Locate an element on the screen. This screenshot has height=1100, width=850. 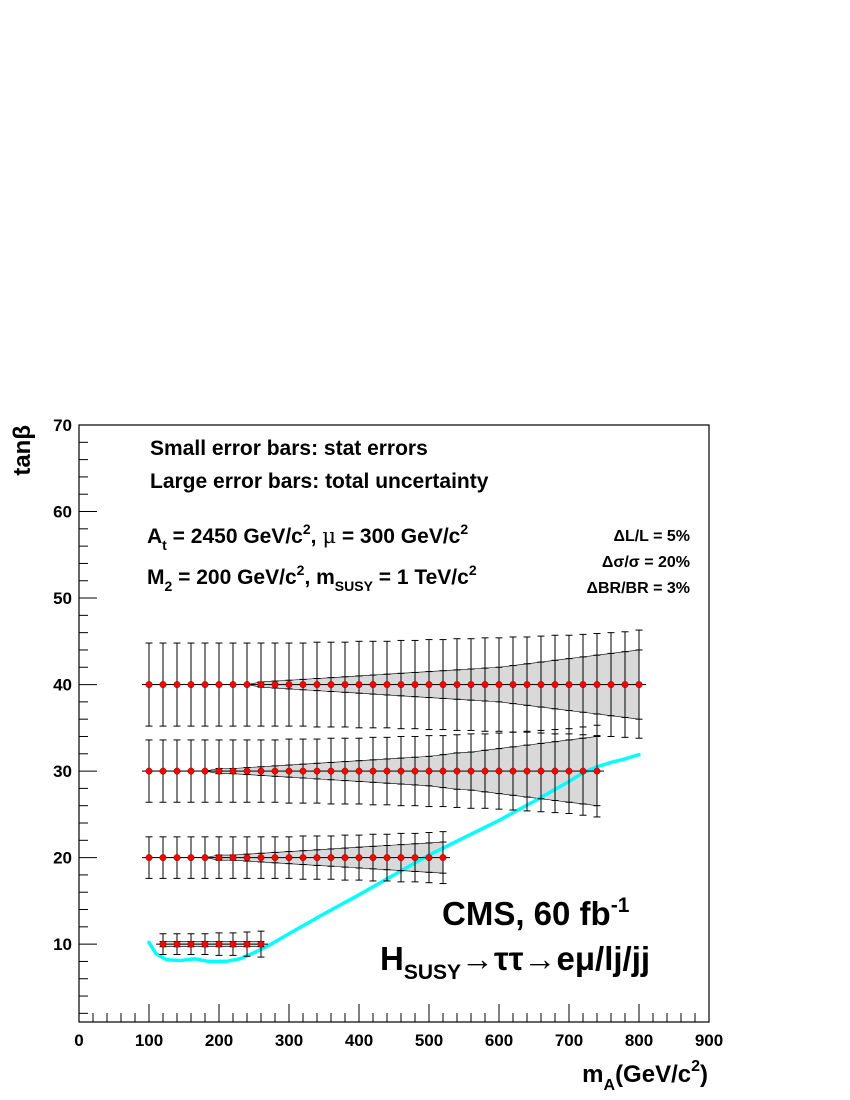
x-tick-label: 100 is located at coordinates (149, 1040).